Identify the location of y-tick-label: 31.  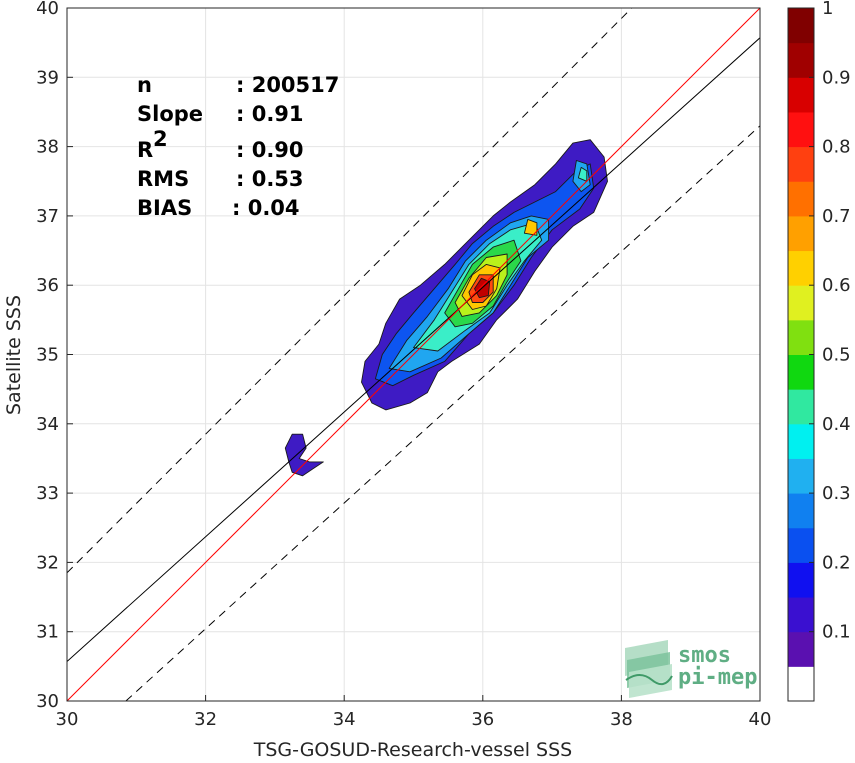
(47, 632).